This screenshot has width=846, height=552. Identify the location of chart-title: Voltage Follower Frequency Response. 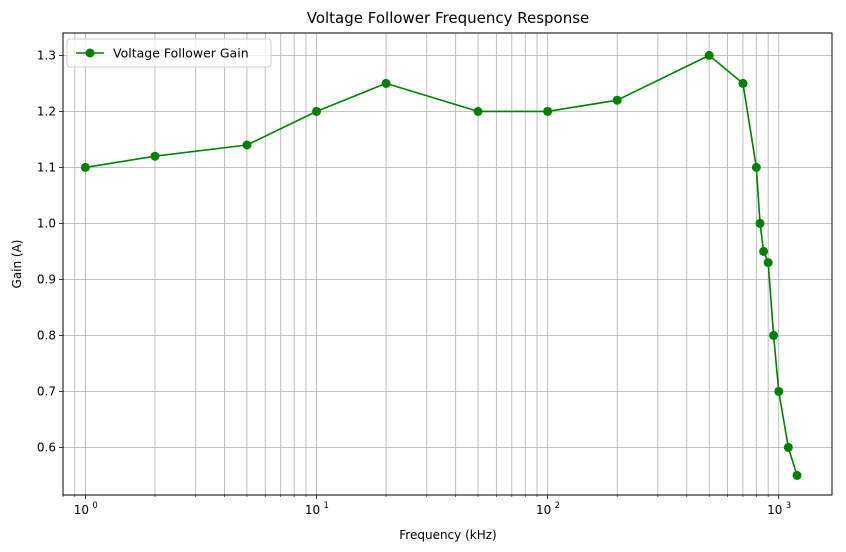
(448, 18).